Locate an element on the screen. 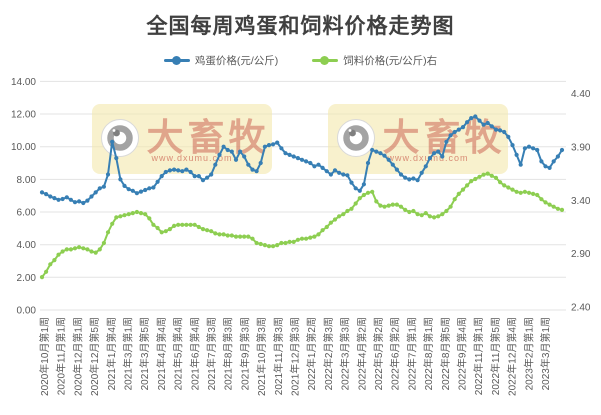 This screenshot has width=601, height=415. svg-text: 12.00 is located at coordinates (23, 115).